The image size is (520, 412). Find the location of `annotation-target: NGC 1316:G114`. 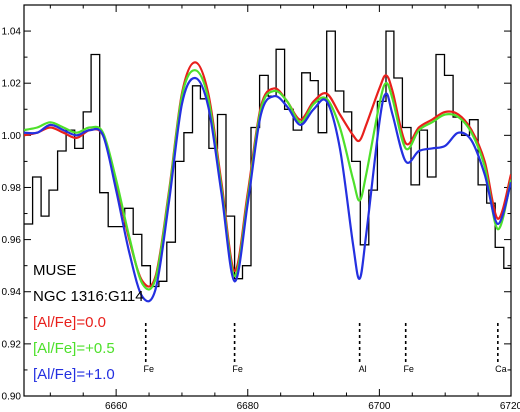

annotation-target: NGC 1316:G114 is located at coordinates (88, 296).